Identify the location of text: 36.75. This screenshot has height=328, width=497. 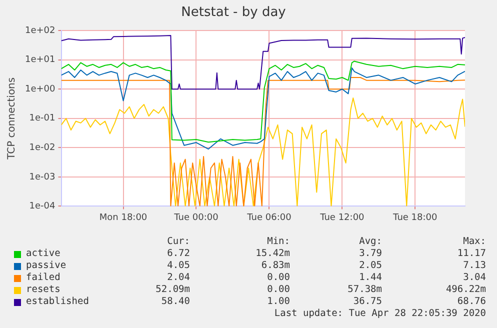
(367, 302).